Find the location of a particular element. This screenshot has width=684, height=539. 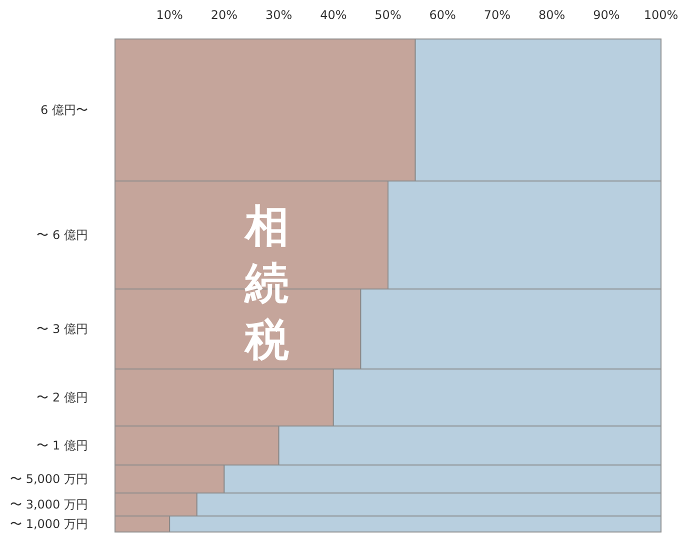

annotation: 相続税 is located at coordinates (266, 284).